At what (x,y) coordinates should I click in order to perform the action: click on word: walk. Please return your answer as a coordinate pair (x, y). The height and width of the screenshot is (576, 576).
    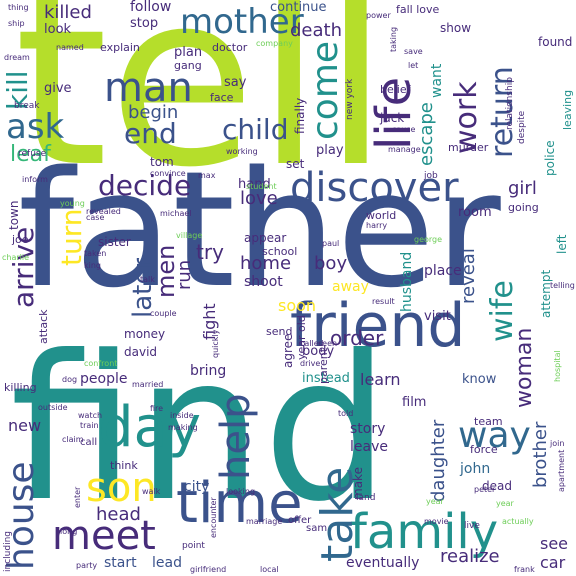
    Looking at the image, I should click on (151, 491).